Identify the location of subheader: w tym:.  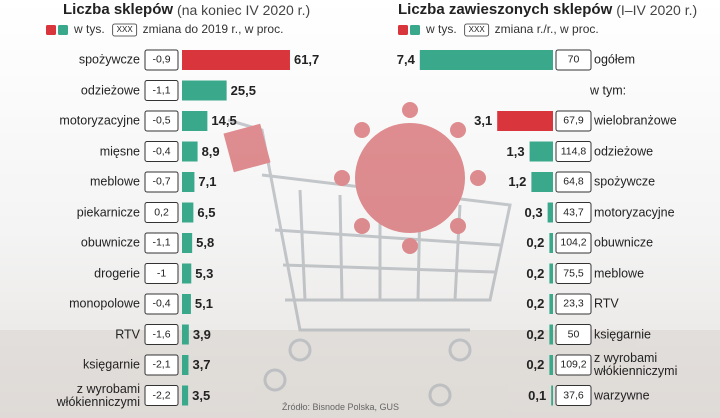
(608, 89).